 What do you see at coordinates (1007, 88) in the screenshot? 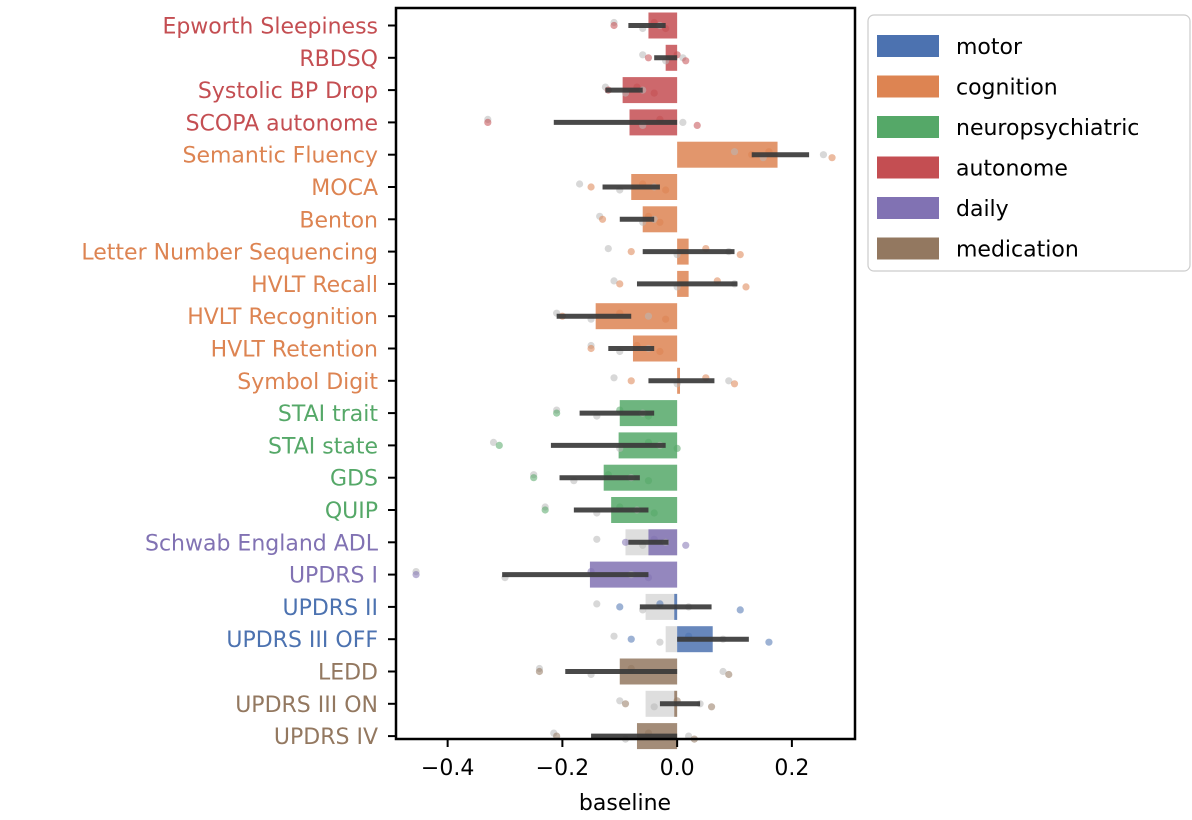
I see `legend-label: cognition` at bounding box center [1007, 88].